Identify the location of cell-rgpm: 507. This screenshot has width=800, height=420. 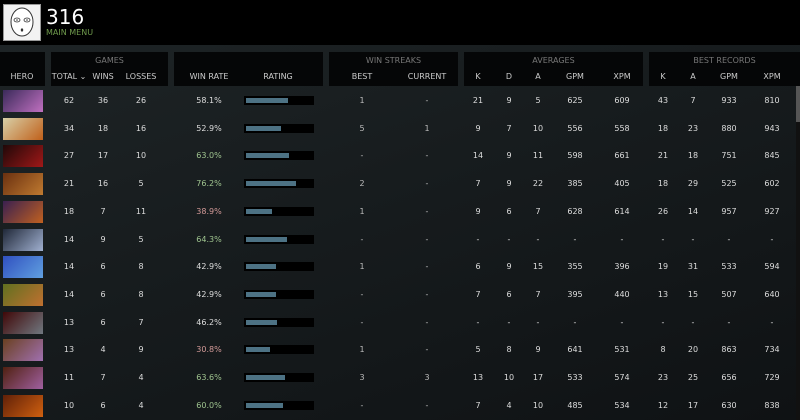
(729, 294).